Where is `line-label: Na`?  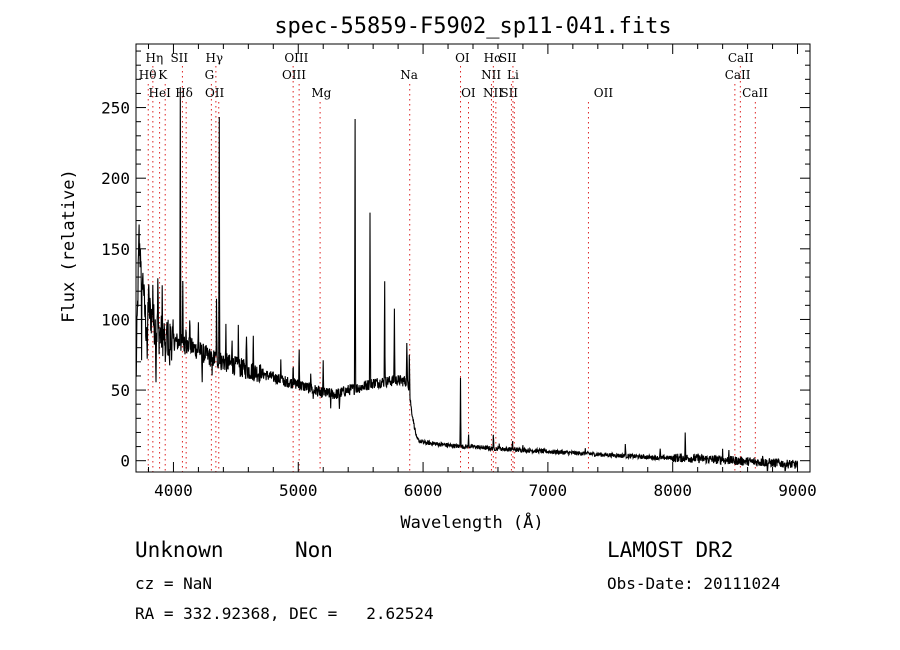
line-label: Na is located at coordinates (409, 75).